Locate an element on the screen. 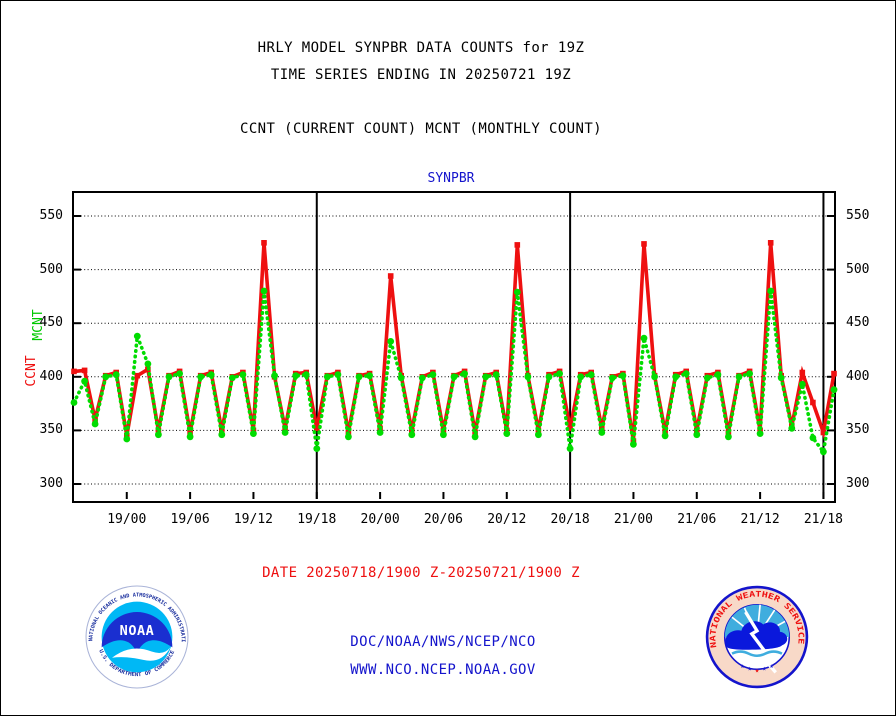  x-axis-tick-label: 20/18 is located at coordinates (570, 519).